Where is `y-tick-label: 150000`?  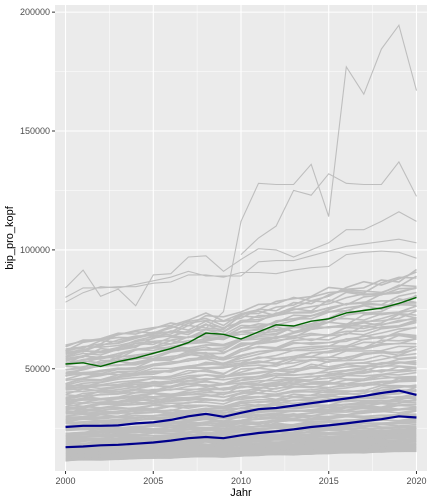 y-tick-label: 150000 is located at coordinates (35, 131).